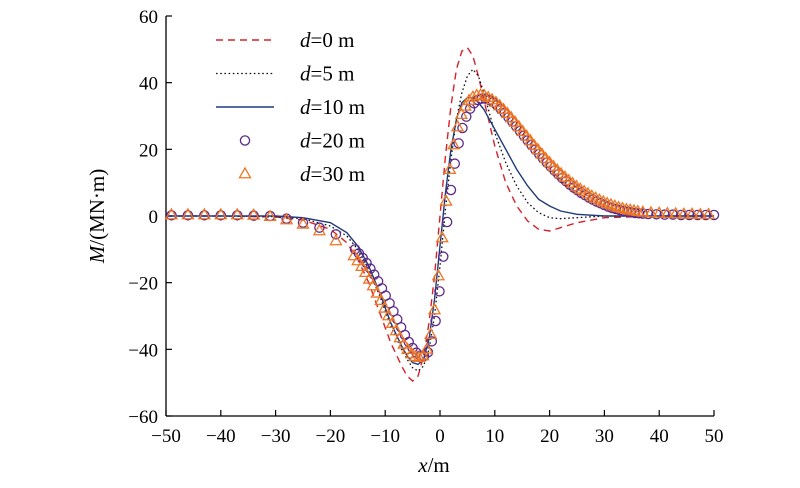 This screenshot has height=488, width=800. I want to click on legend-label: d=10 m, so click(332, 107).